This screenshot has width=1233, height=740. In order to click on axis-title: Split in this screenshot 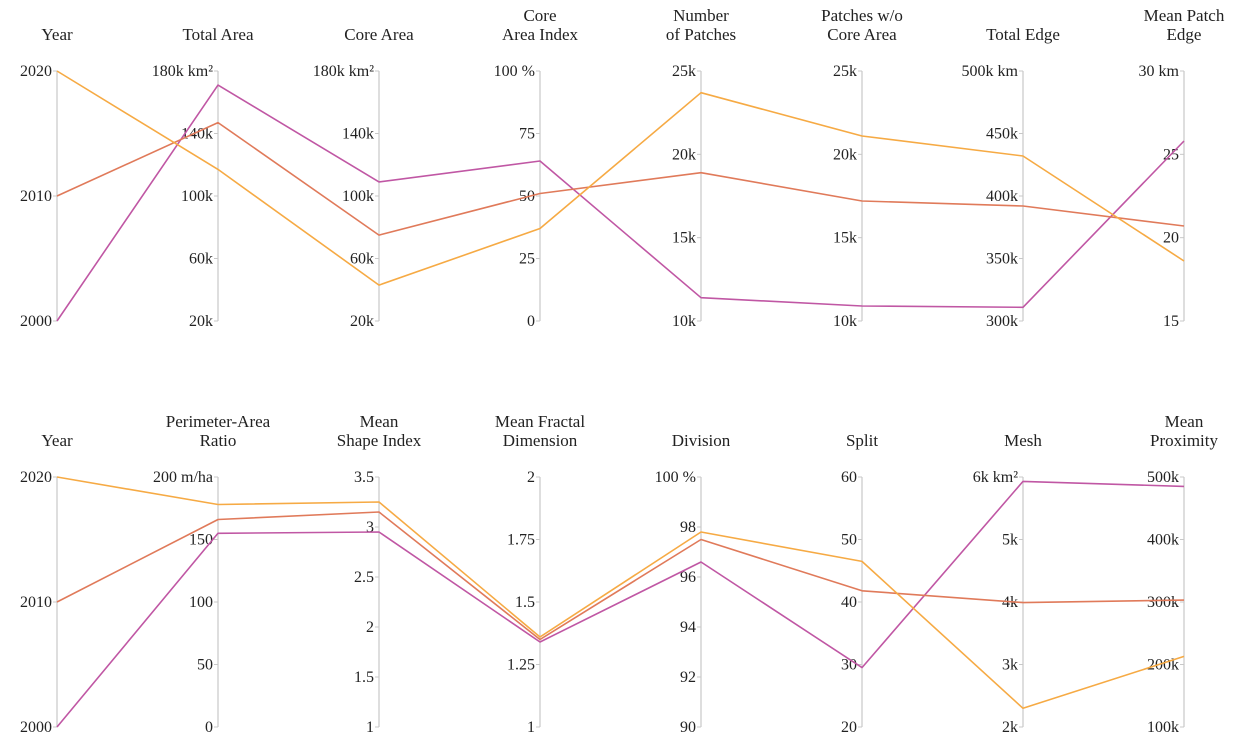, I will do `click(862, 440)`.